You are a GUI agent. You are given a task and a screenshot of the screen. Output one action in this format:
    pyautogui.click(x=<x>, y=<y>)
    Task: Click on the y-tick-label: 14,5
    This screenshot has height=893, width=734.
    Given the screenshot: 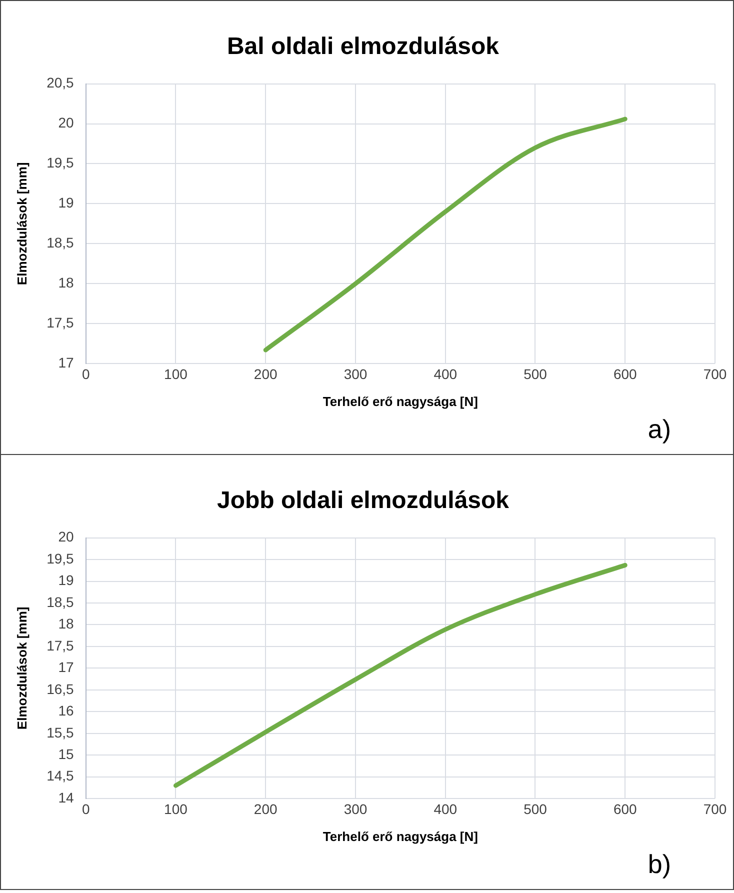 What is the action you would take?
    pyautogui.click(x=60, y=776)
    